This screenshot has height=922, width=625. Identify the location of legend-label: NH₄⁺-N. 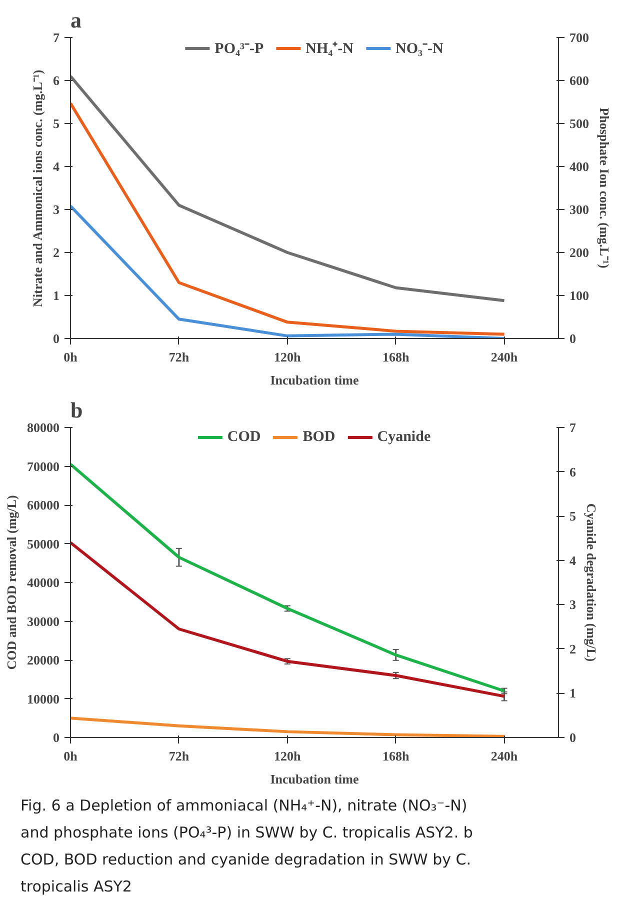
(330, 49).